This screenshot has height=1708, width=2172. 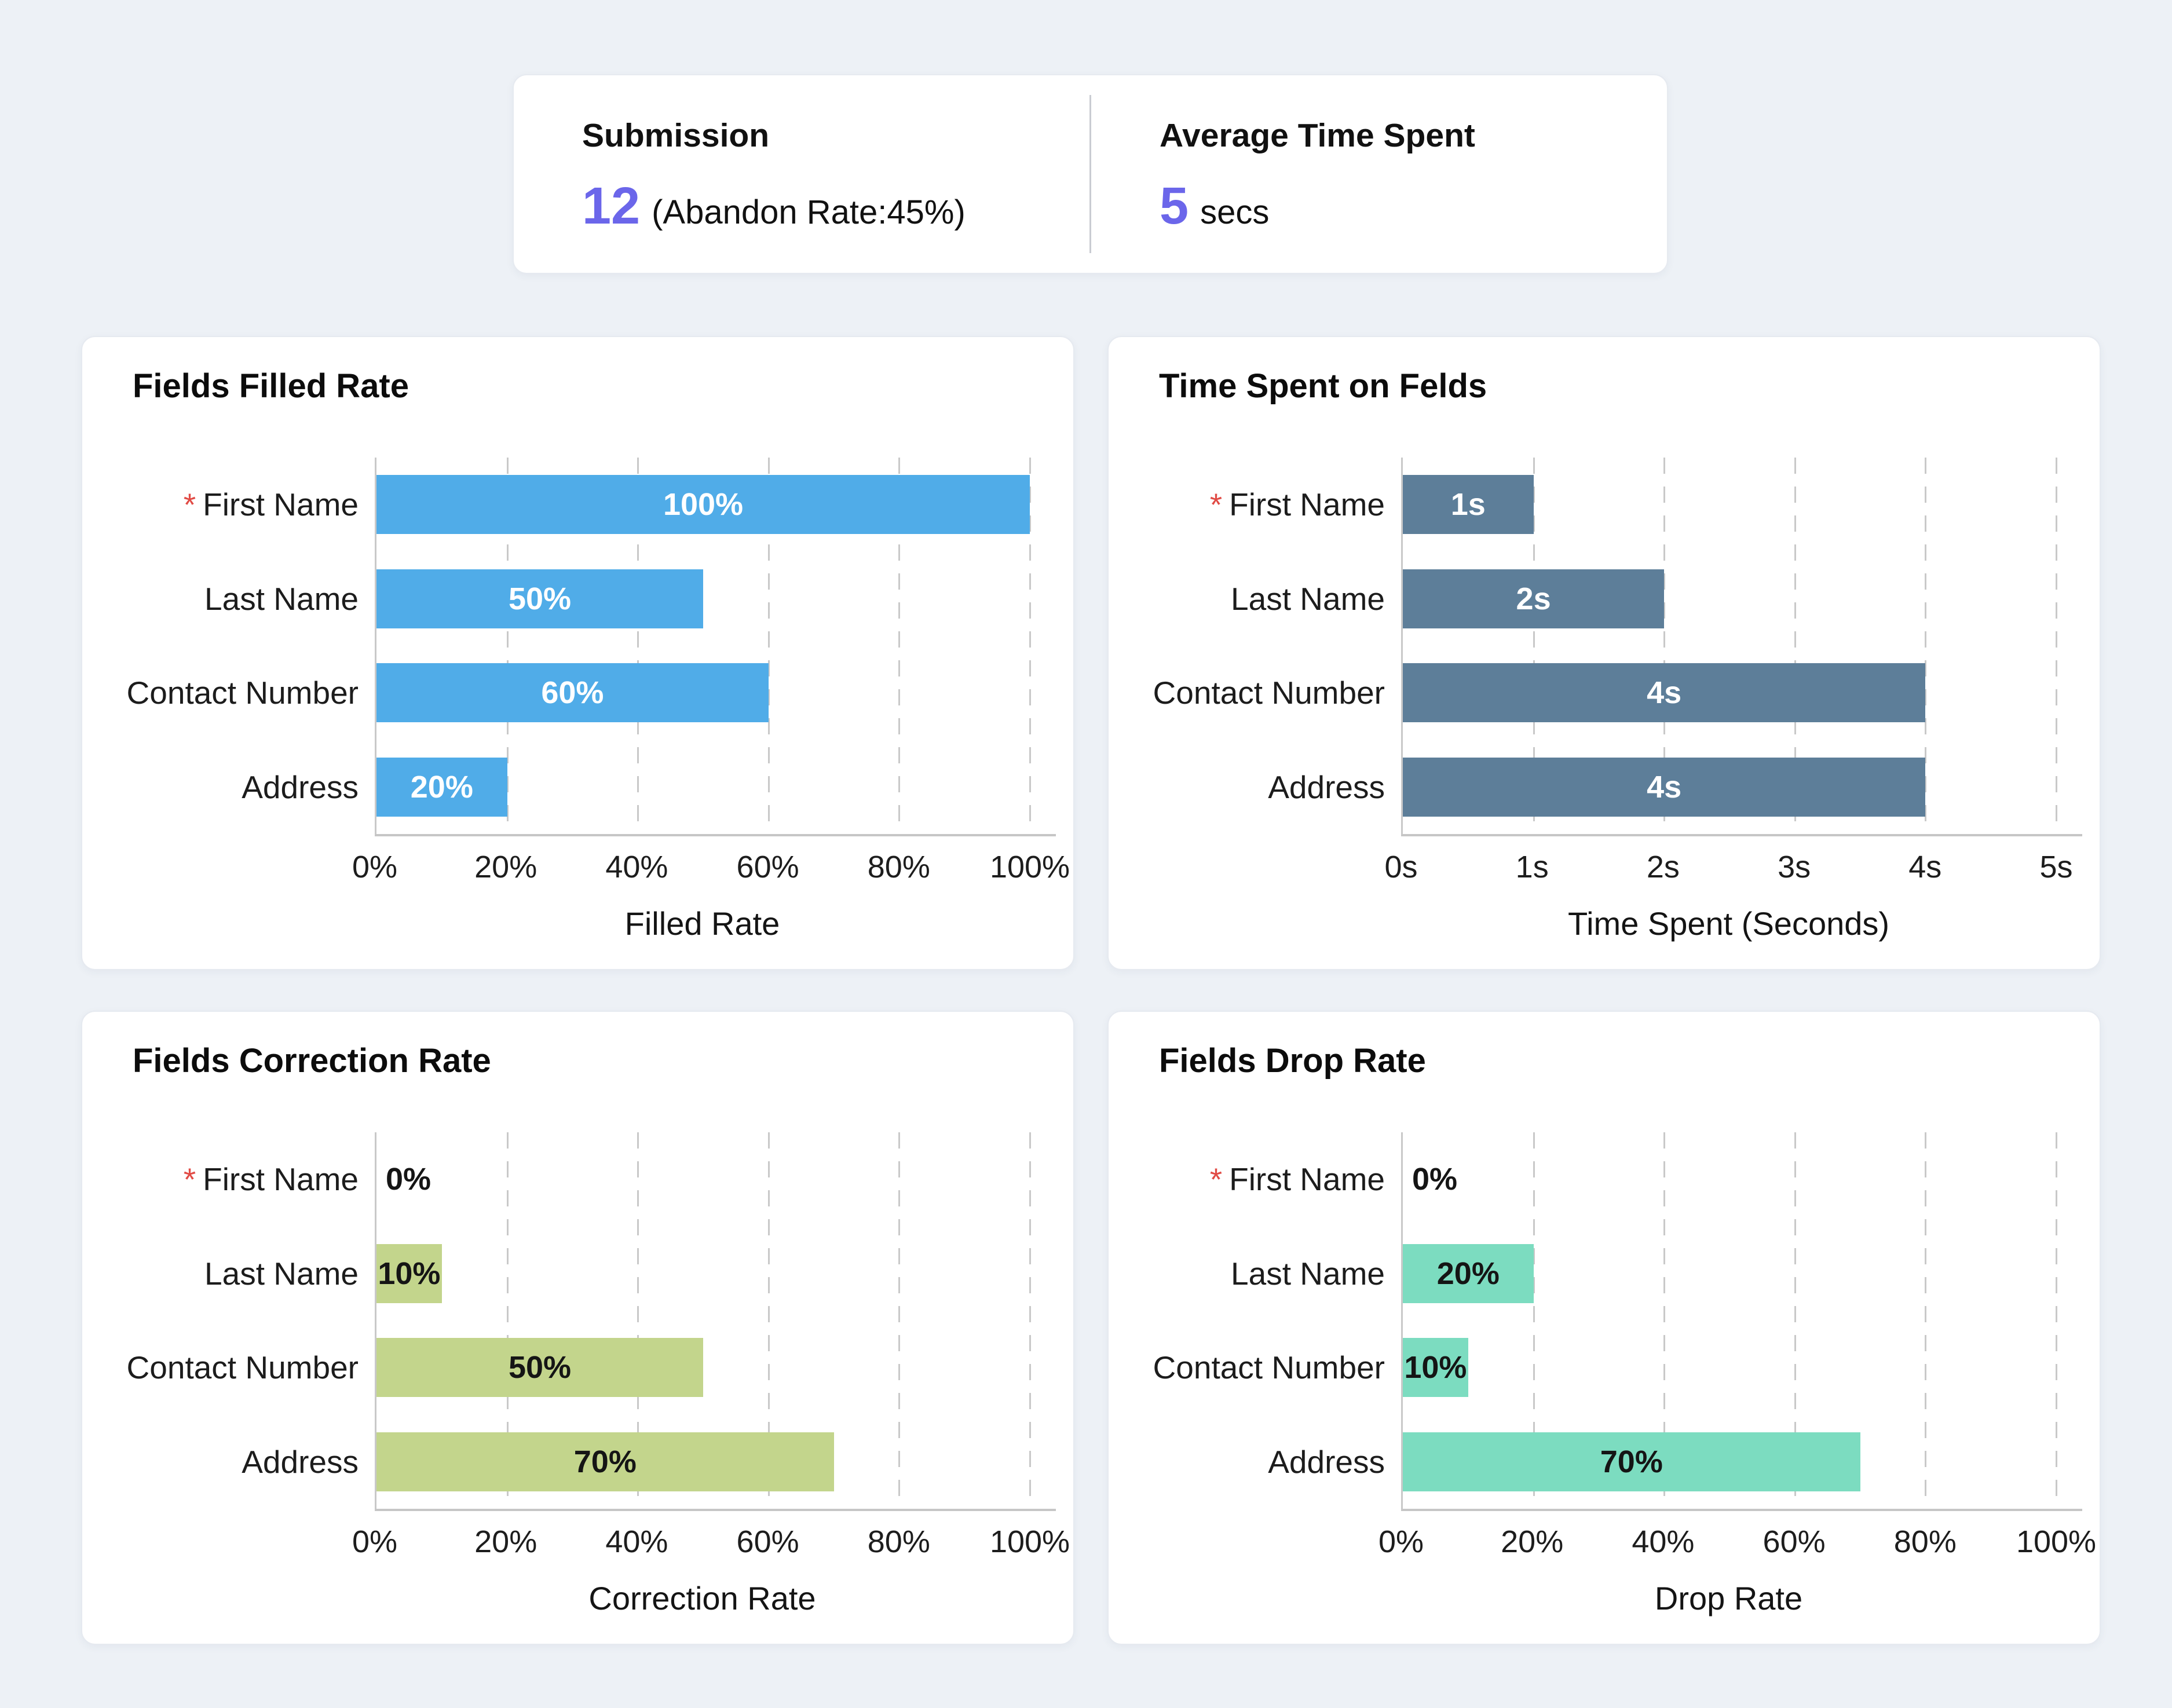 What do you see at coordinates (409, 1179) in the screenshot?
I see `bar-value-label: 0%` at bounding box center [409, 1179].